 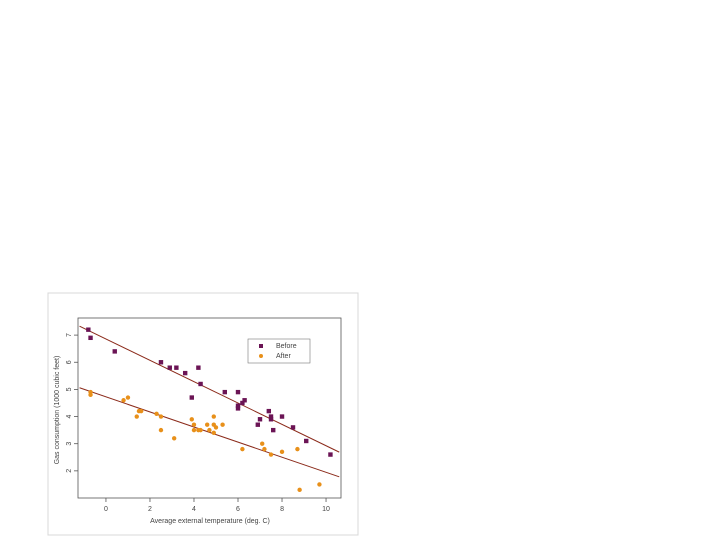 What do you see at coordinates (69, 335) in the screenshot?
I see `y-tick-label: 7` at bounding box center [69, 335].